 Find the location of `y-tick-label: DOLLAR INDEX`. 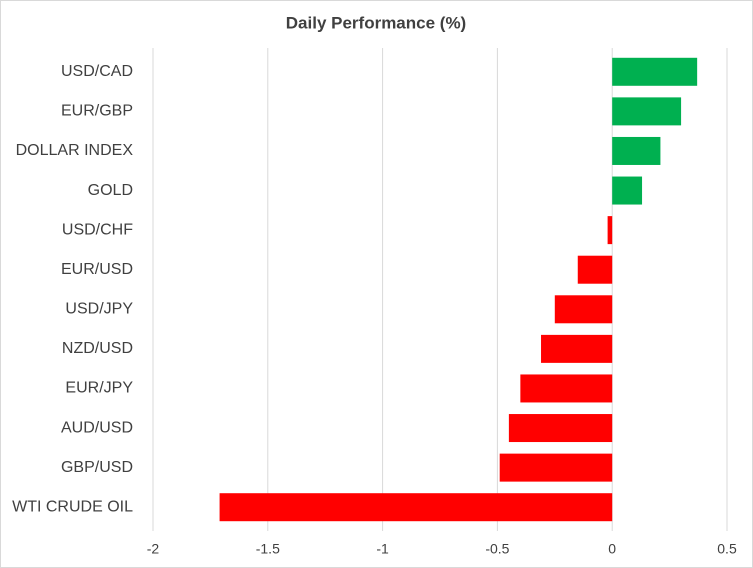

y-tick-label: DOLLAR INDEX is located at coordinates (75, 150).